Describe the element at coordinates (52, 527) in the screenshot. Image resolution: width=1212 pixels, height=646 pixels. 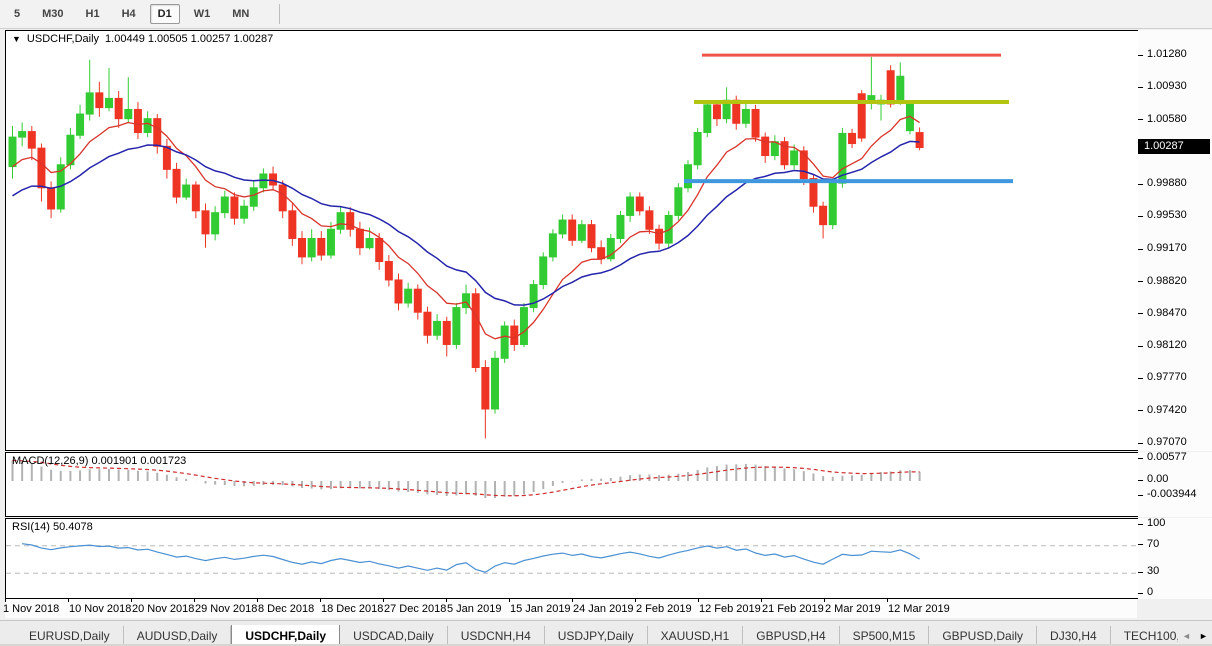
I see `rsi-label: RSI(14) 50.4078` at that location.